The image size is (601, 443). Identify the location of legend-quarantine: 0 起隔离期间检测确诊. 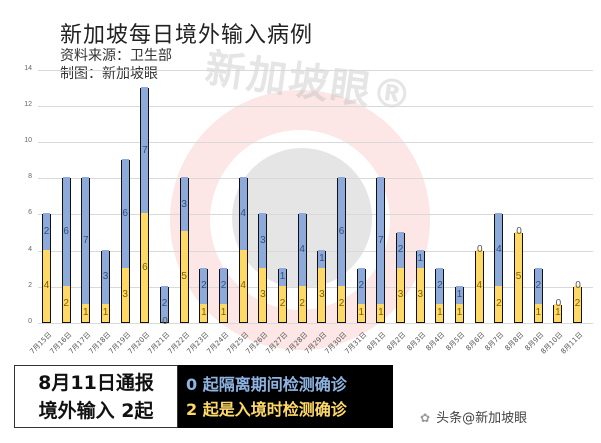
(266, 384).